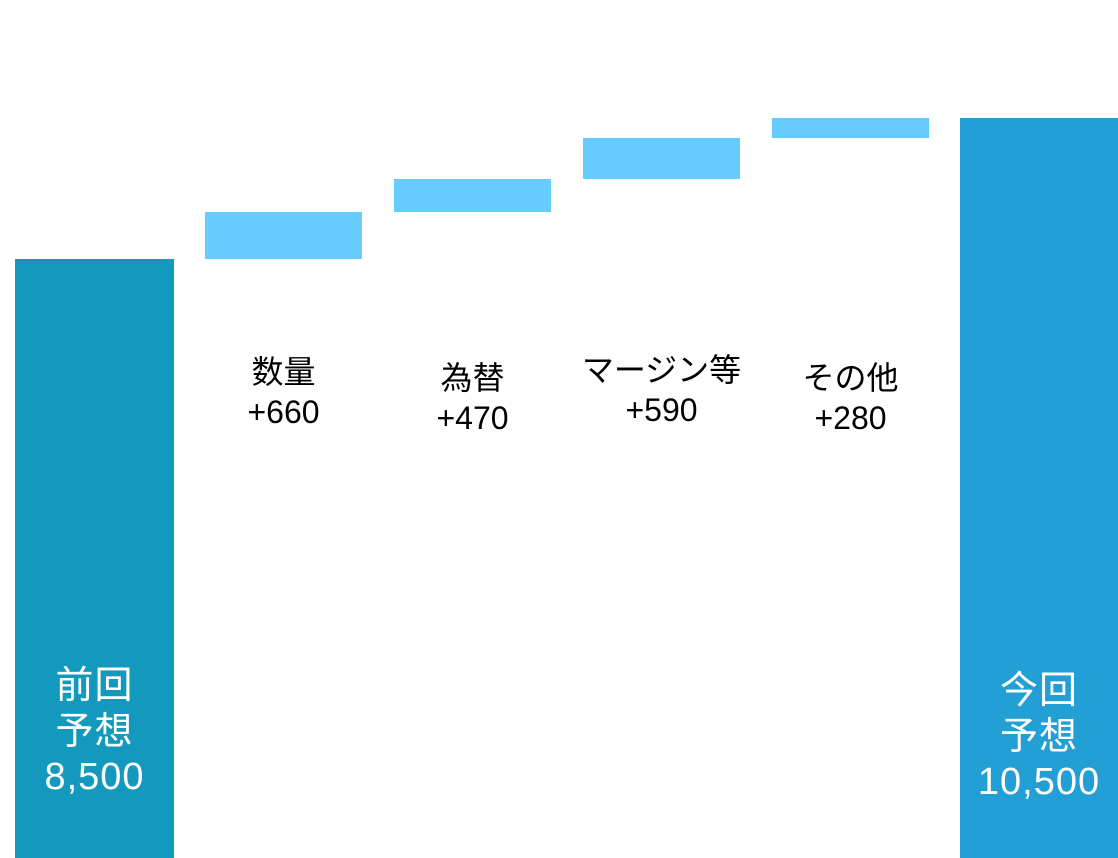 Image resolution: width=1118 pixels, height=858 pixels. Describe the element at coordinates (661, 410) in the screenshot. I see `step-value: +590` at that location.